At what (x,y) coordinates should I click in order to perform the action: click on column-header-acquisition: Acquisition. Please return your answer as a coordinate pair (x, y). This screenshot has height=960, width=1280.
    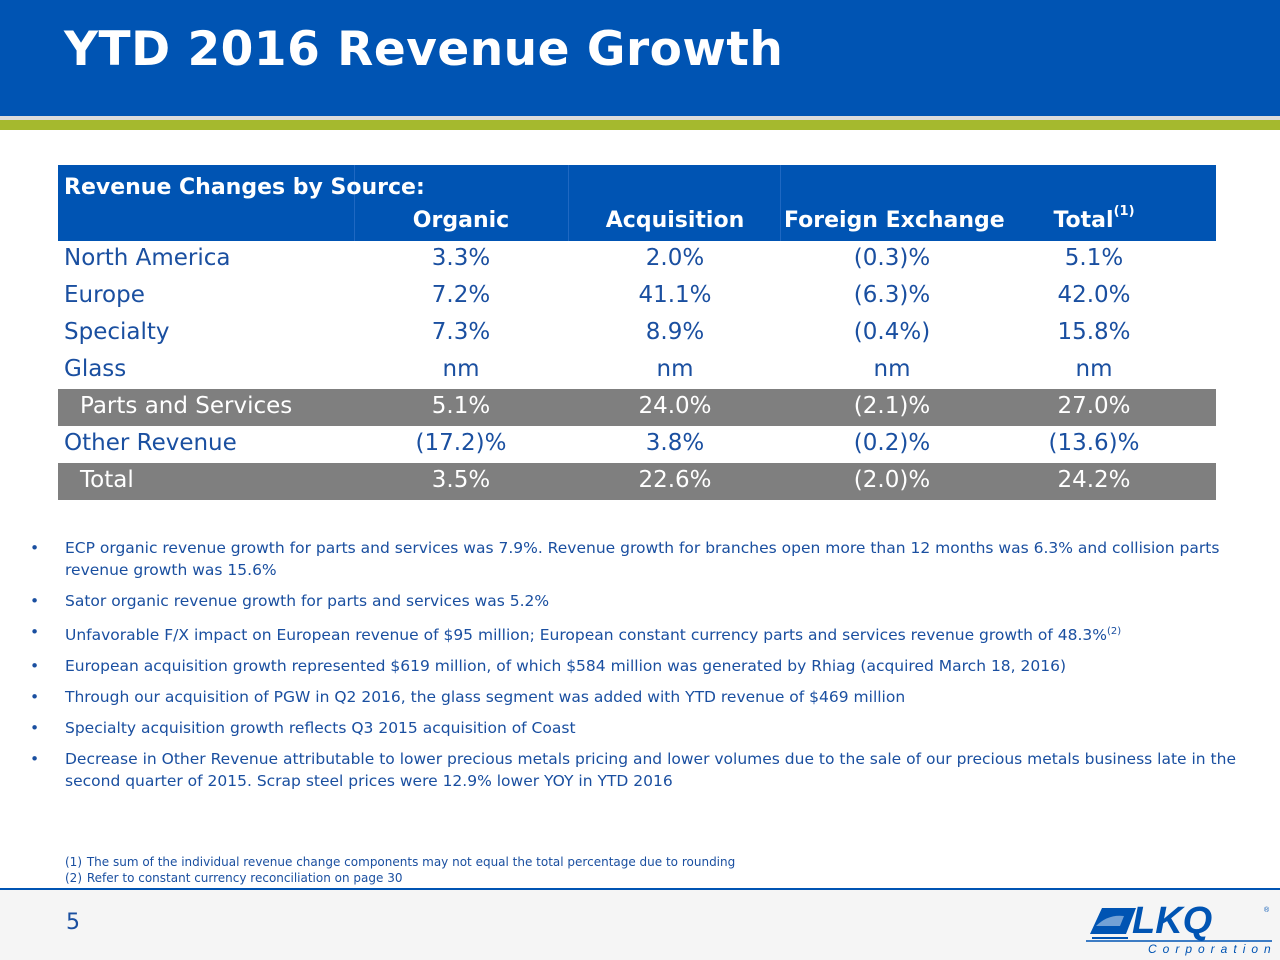
    Looking at the image, I should click on (675, 220).